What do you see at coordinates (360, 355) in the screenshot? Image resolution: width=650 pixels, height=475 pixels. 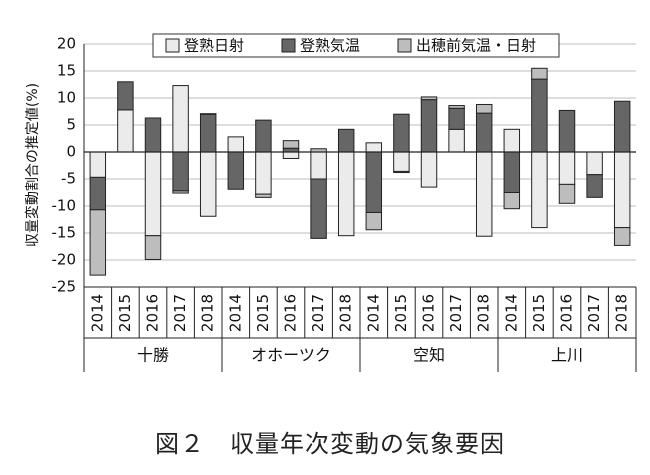 I see `group-labels: 十勝 オホーツク 空知 上川` at bounding box center [360, 355].